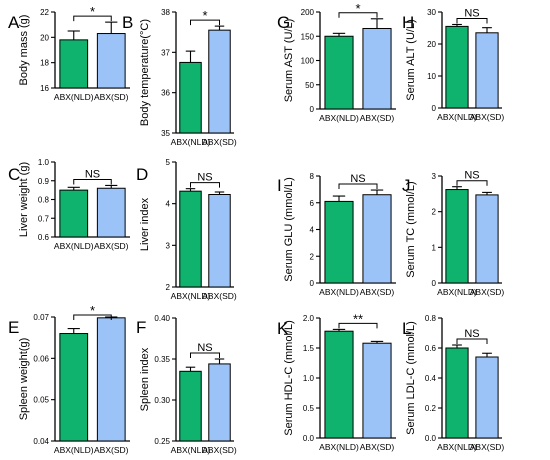 This screenshot has height=460, width=550. I want to click on y-axis-label: Serum LDL-C (mmol/L), so click(411, 378).